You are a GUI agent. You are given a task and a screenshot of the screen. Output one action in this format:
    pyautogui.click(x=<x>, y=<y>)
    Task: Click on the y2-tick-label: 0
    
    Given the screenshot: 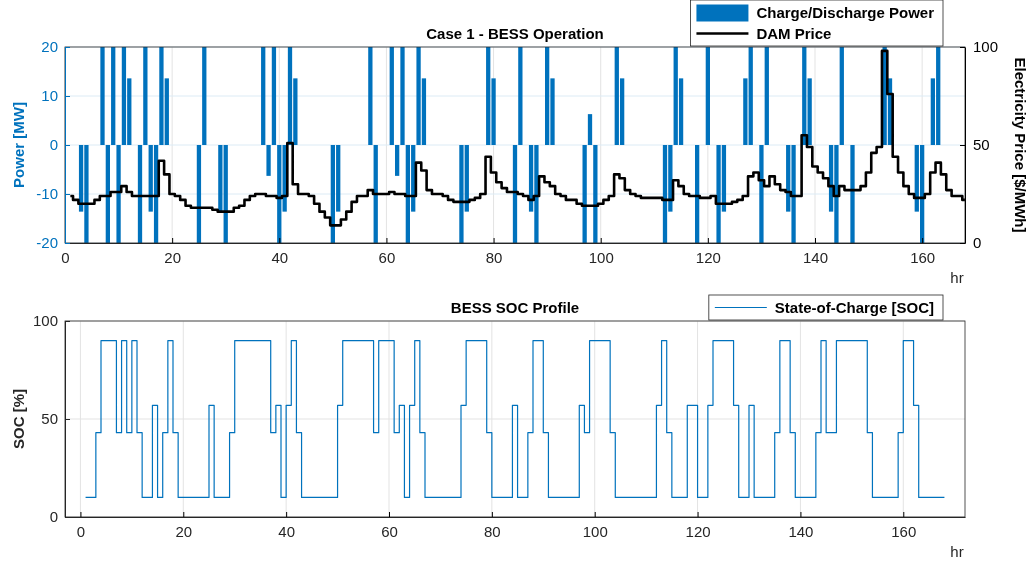 What is the action you would take?
    pyautogui.click(x=977, y=243)
    